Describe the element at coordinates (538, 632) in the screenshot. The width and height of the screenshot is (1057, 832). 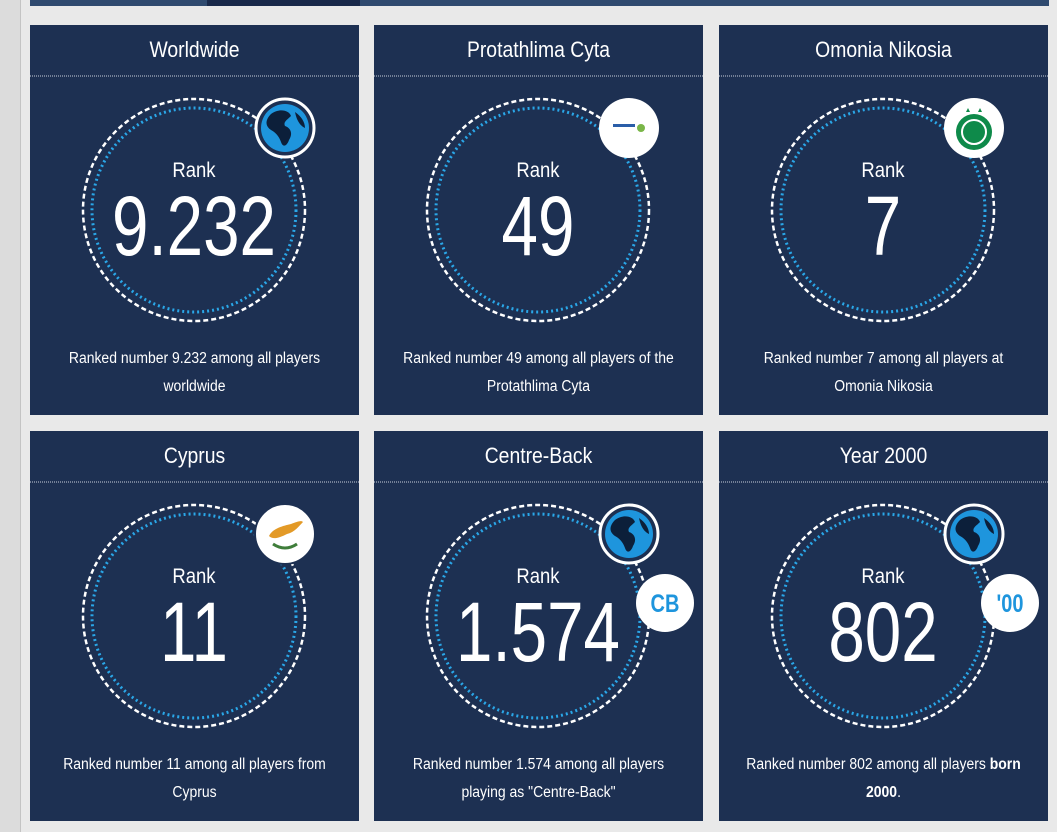
I see `rank-value: 1.574` at that location.